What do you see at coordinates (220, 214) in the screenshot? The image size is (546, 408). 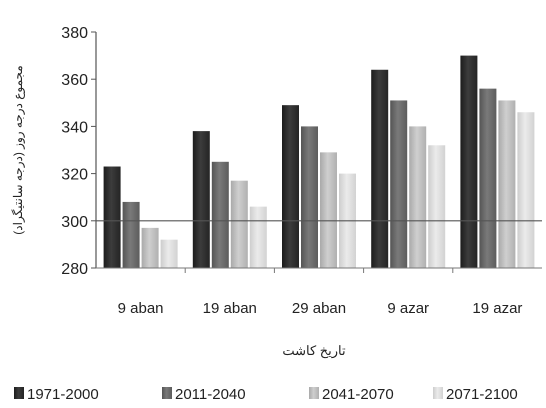 I see `bar-19-aban-2011-2040` at bounding box center [220, 214].